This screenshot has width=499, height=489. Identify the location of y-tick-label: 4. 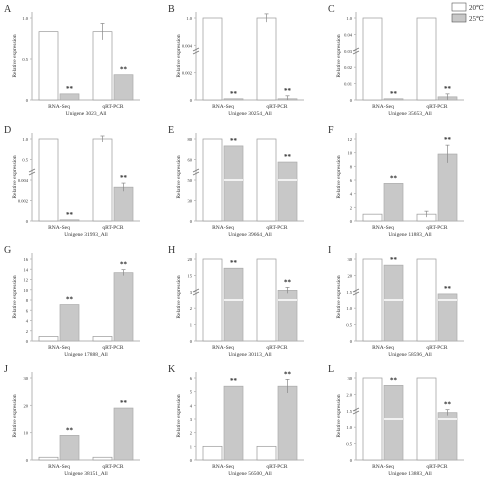
(191, 405).